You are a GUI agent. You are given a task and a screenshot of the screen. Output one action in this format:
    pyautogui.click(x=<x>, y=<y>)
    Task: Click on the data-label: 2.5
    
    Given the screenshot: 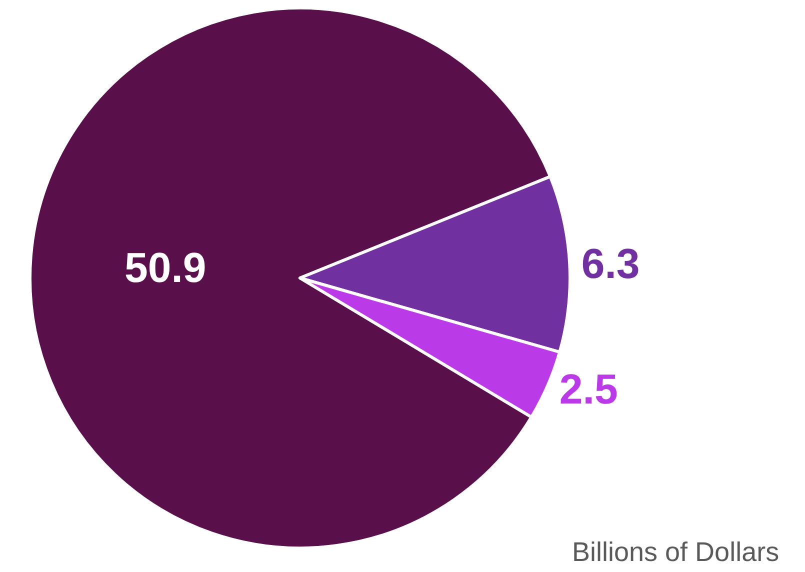 What is the action you would take?
    pyautogui.click(x=588, y=389)
    